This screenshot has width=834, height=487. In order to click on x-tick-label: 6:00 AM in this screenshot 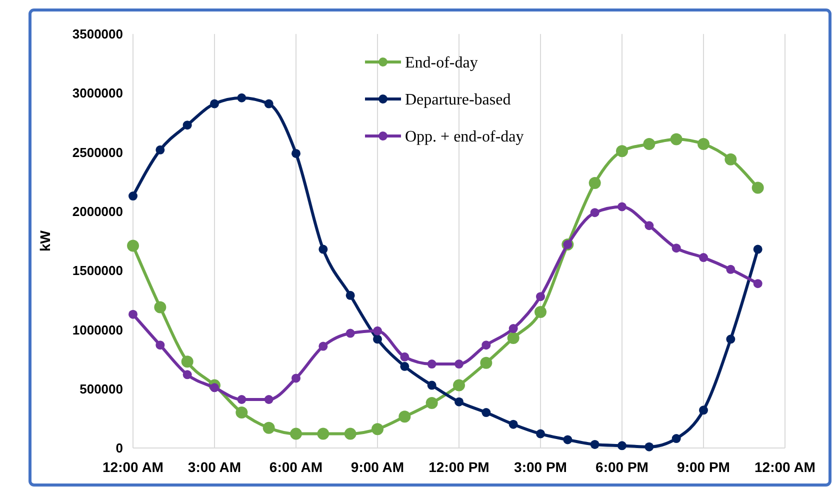, I will do `click(296, 467)`.